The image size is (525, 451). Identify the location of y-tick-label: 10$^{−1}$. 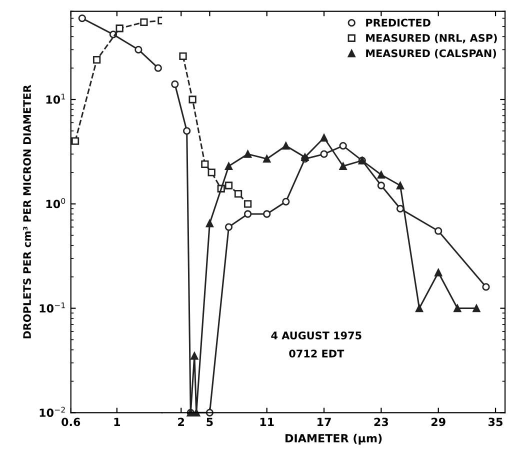
(52, 307).